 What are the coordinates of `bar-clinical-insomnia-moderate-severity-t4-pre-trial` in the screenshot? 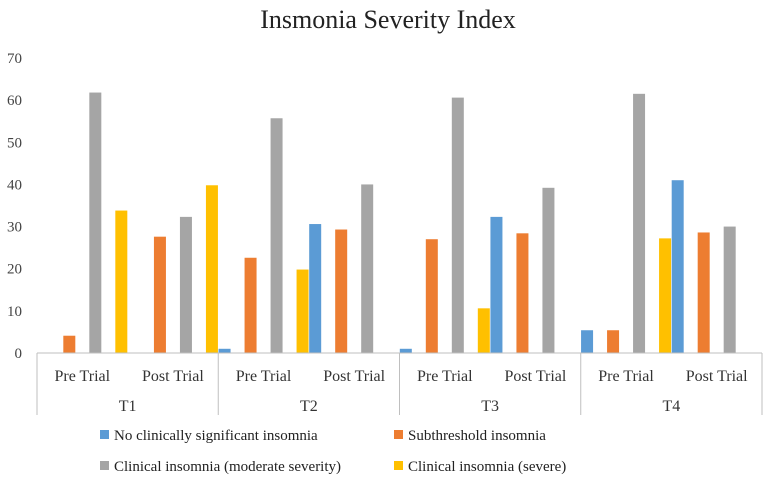 It's located at (639, 223).